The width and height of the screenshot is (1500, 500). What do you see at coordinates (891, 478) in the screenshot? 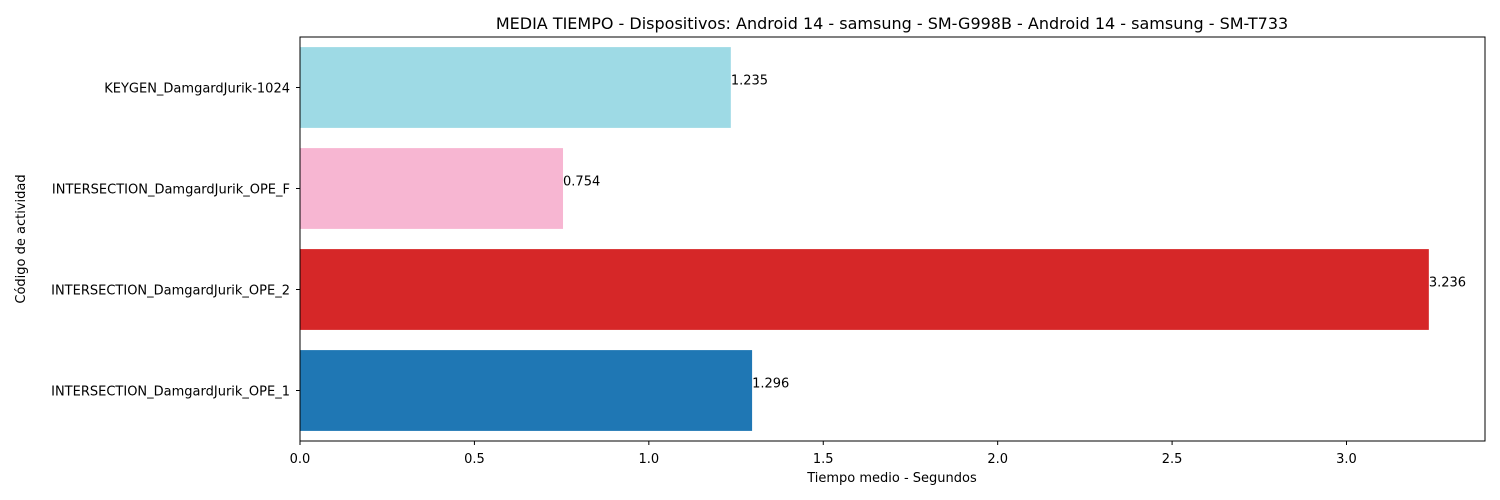
I see `x-axis-label: Tiempo medio - Segundos` at bounding box center [891, 478].